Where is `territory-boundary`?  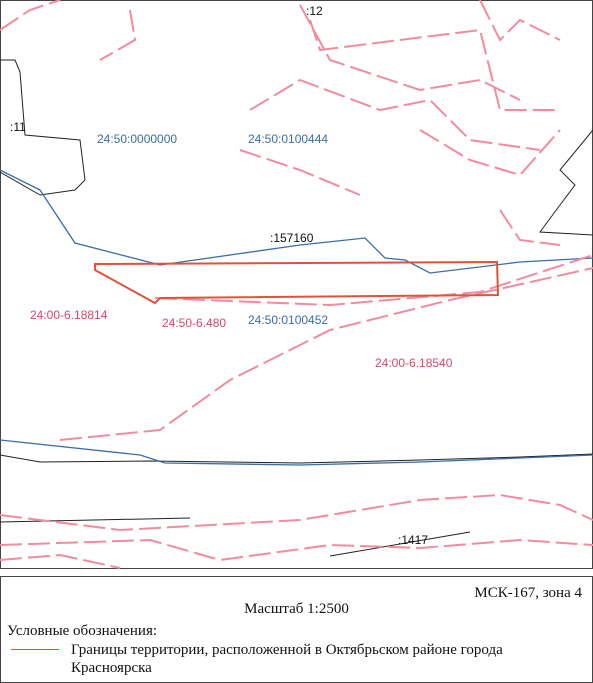 territory-boundary is located at coordinates (297, 282).